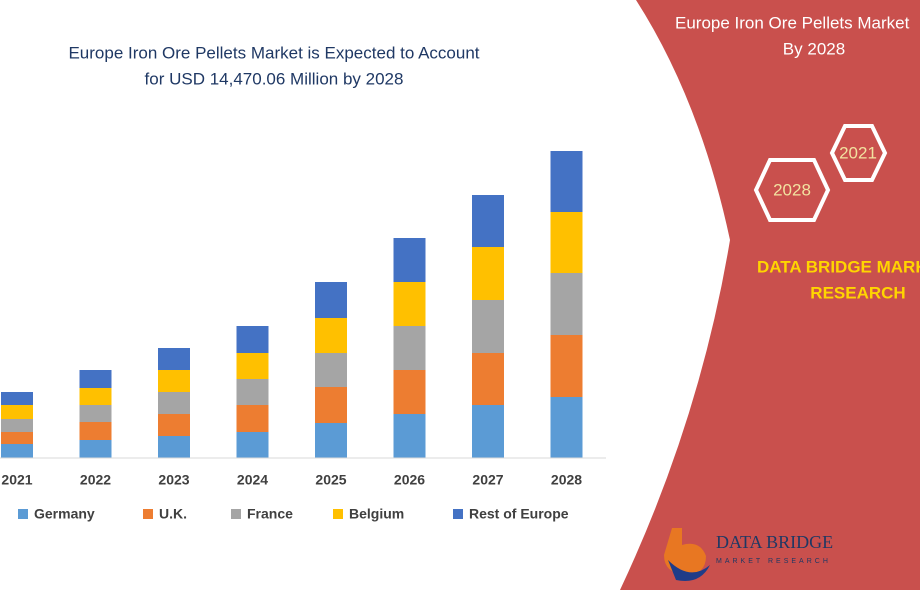 This screenshot has height=590, width=920. I want to click on legend-label: France, so click(270, 514).